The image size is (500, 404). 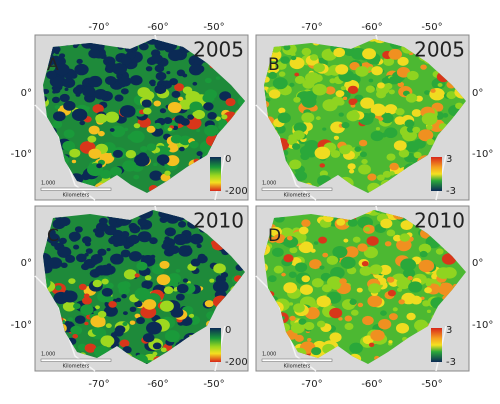 What do you see at coordinates (76, 196) in the screenshot?
I see `scale-unit: Kilometers` at bounding box center [76, 196].